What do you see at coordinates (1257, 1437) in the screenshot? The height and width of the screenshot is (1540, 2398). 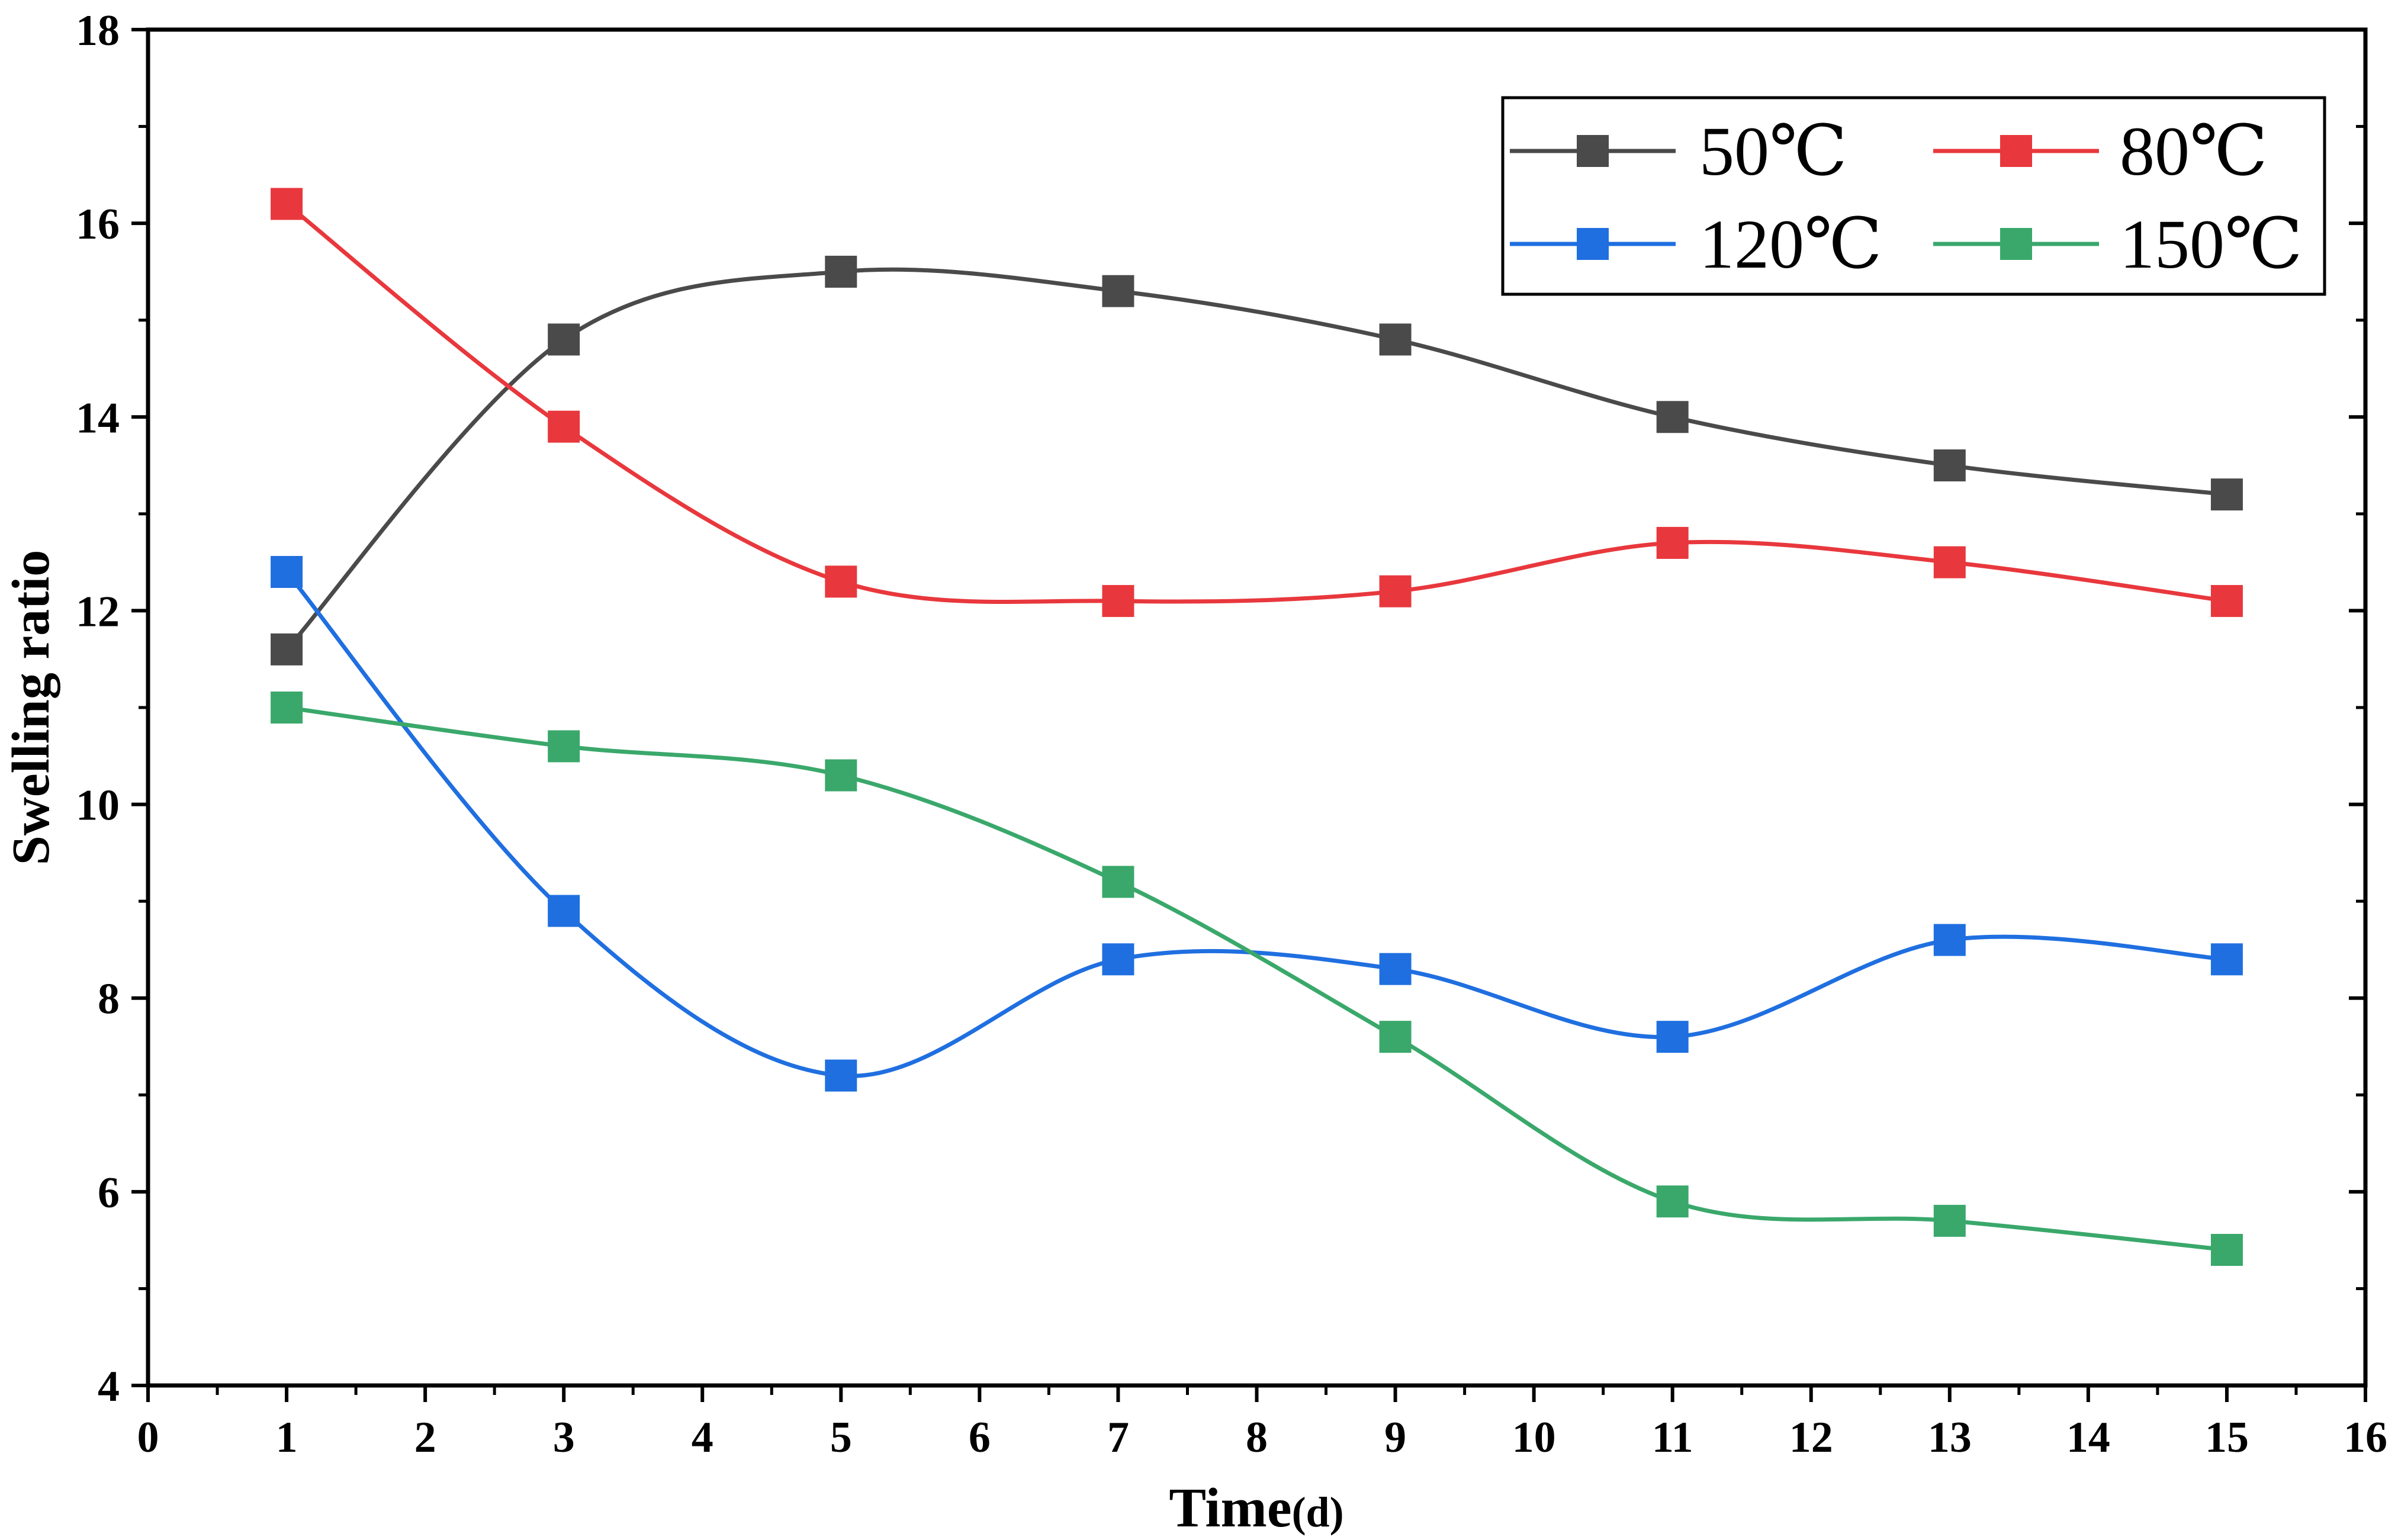 I see `x-tick-label-8: 8` at bounding box center [1257, 1437].